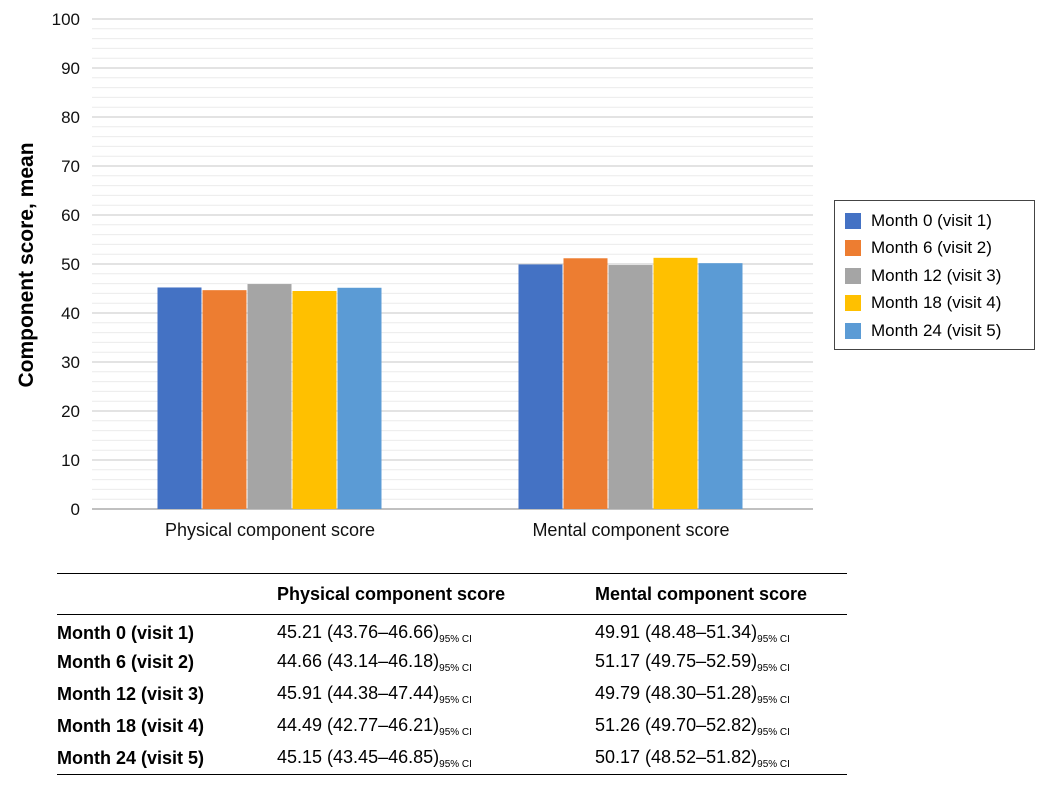  What do you see at coordinates (630, 530) in the screenshot?
I see `x-category-label: Mental component score` at bounding box center [630, 530].